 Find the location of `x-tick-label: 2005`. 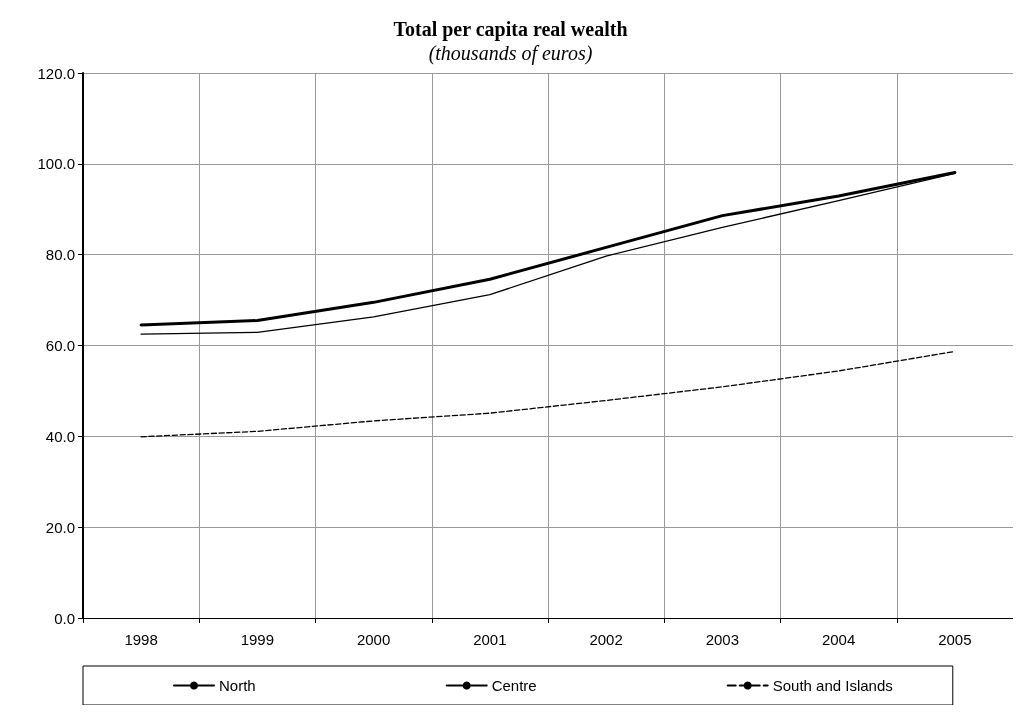

x-tick-label: 2005 is located at coordinates (955, 639).